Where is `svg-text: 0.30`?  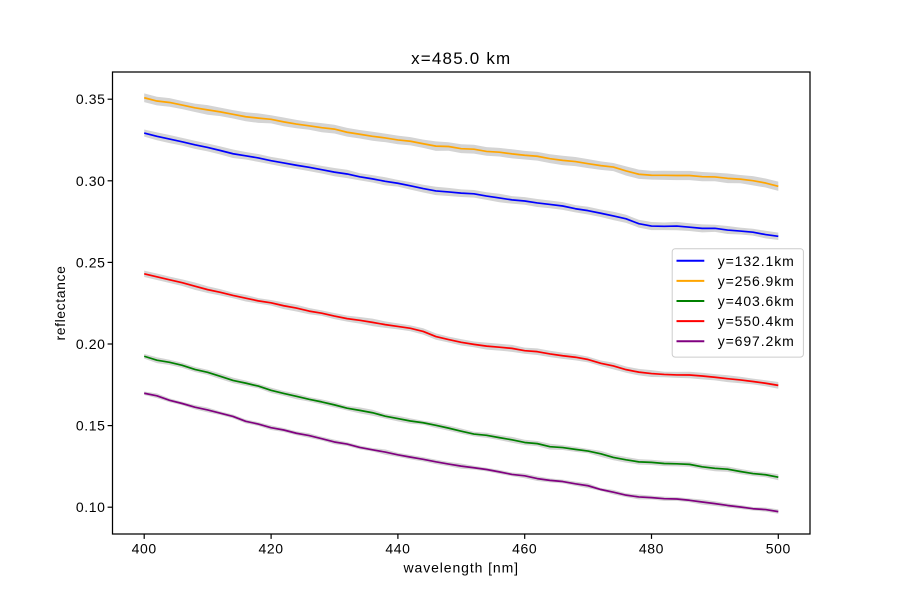 svg-text: 0.30 is located at coordinates (91, 181).